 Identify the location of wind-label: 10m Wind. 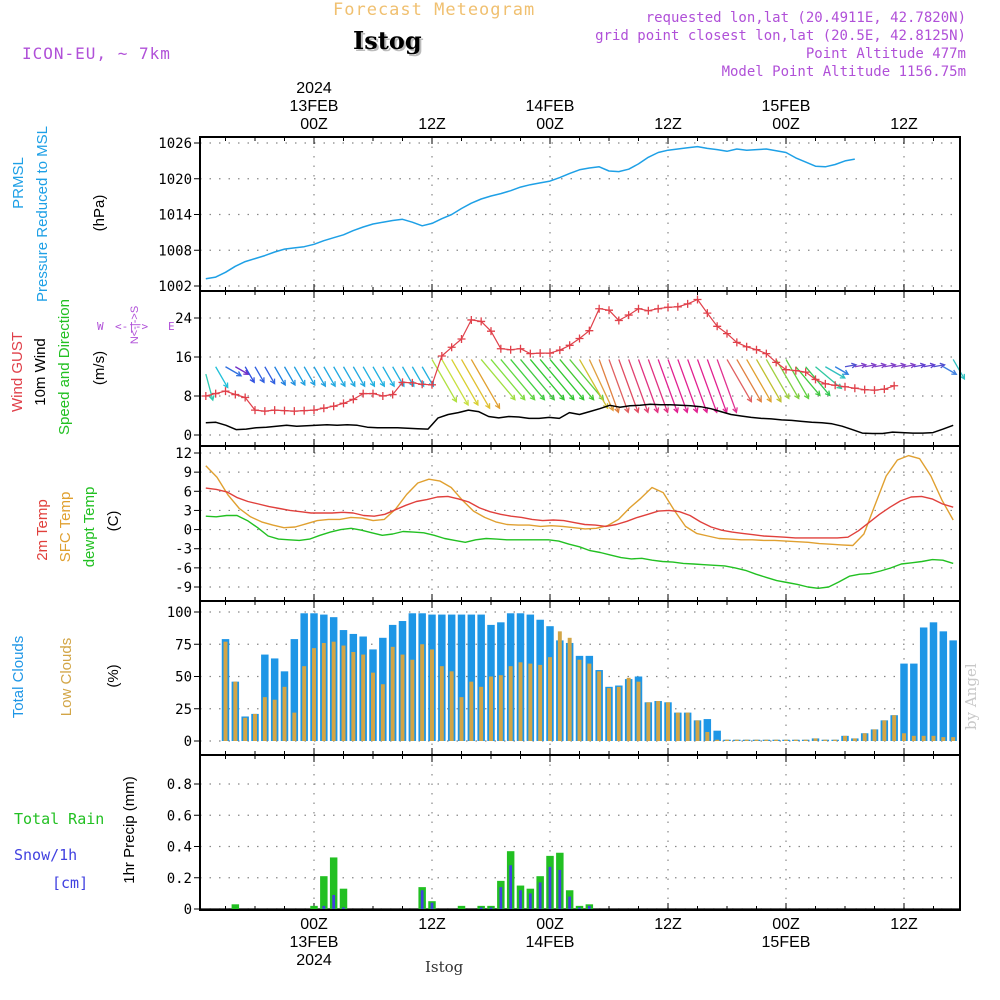
(40, 372).